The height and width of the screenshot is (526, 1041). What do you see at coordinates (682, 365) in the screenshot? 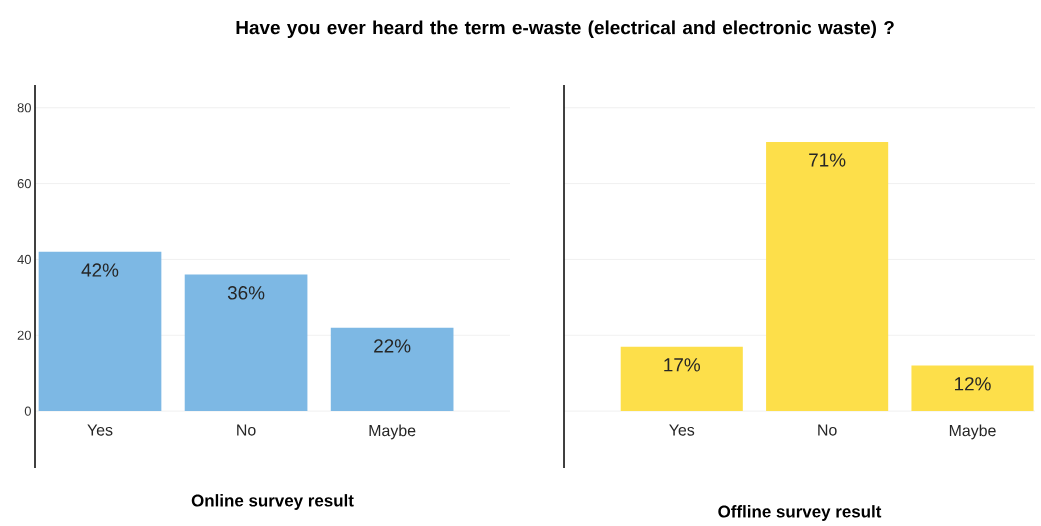
I see `data-label: 17%` at bounding box center [682, 365].